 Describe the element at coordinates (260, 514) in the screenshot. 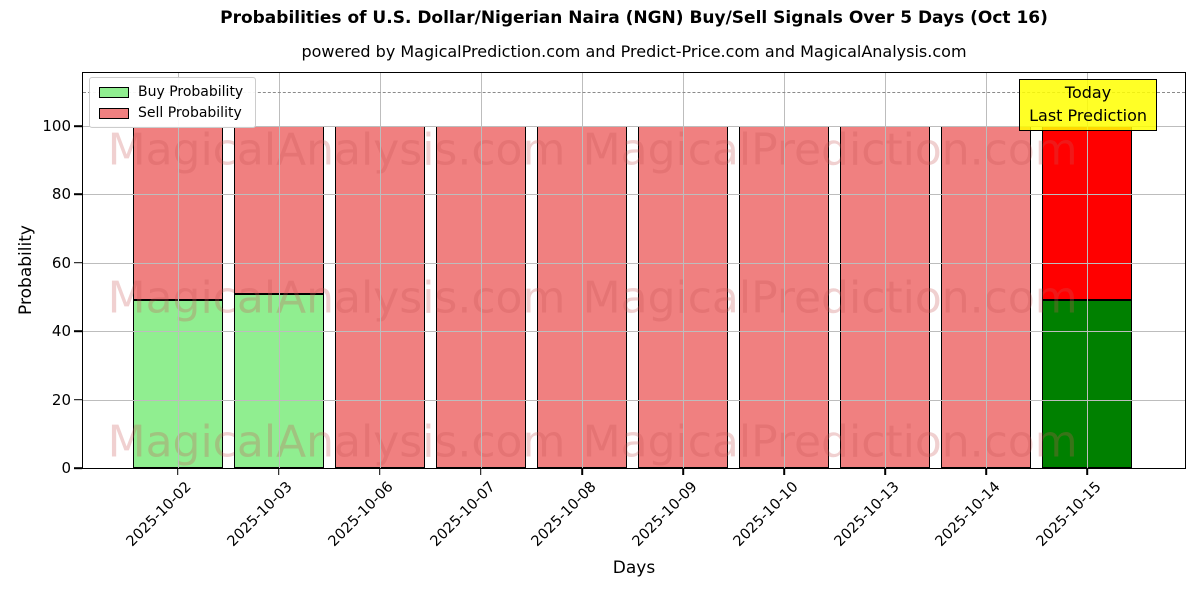

I see `x-tick-label: 2025-10-03` at that location.